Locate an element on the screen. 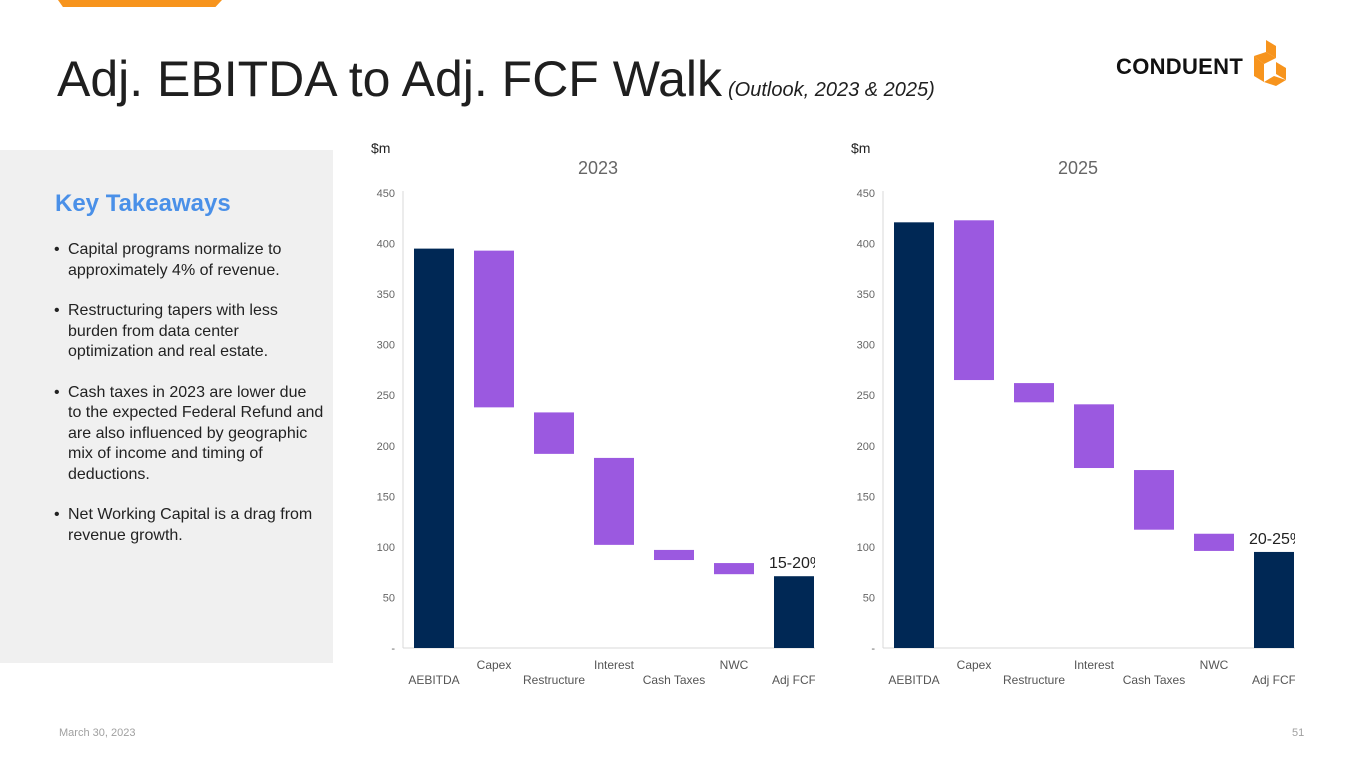 This screenshot has width=1365, height=768. title-text: Adj. EBITDA to Adj. FCF Walk is located at coordinates (389, 79).